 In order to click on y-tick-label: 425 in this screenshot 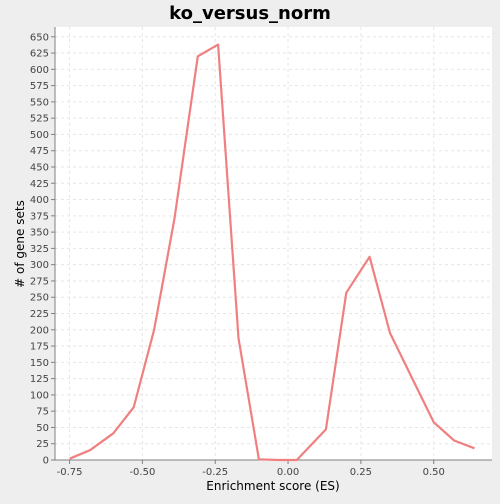, I will do `click(39, 184)`.